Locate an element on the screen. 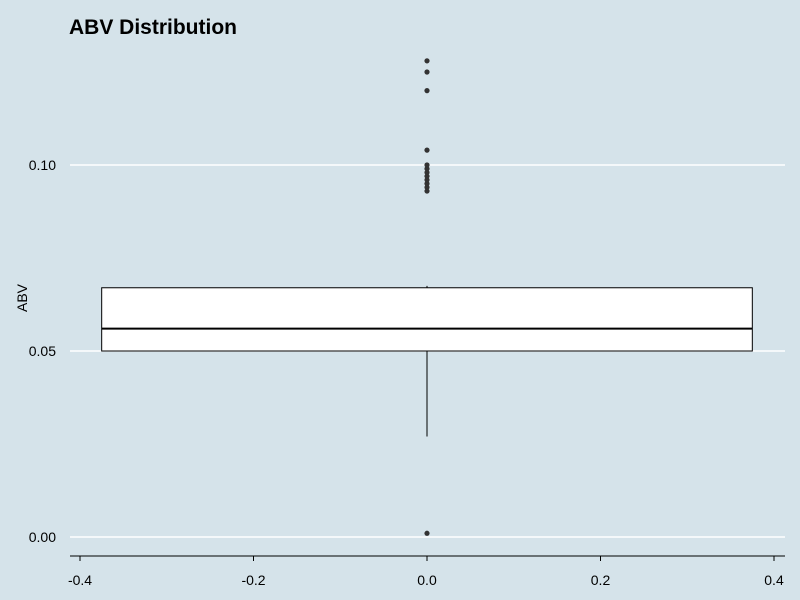 The image size is (800, 600). y-axis-label: ABV is located at coordinates (22, 297).